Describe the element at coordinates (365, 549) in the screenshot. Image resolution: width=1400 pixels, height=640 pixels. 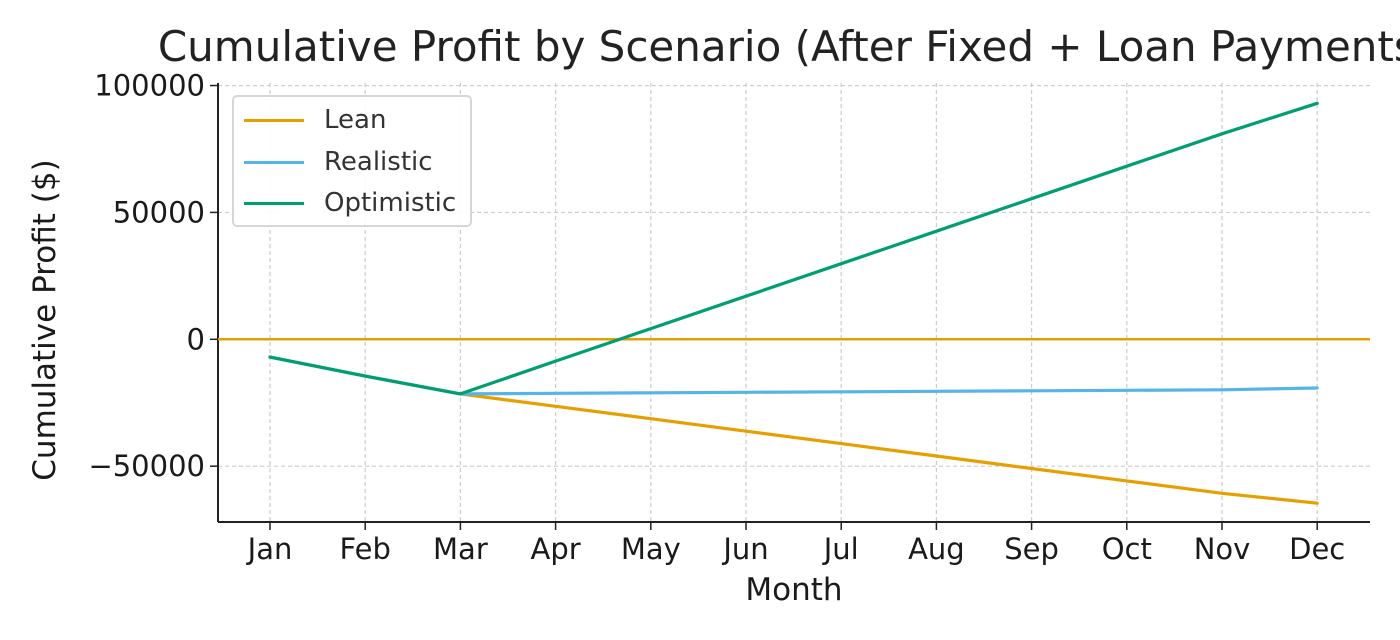
I see `x-tick-label: Feb` at that location.